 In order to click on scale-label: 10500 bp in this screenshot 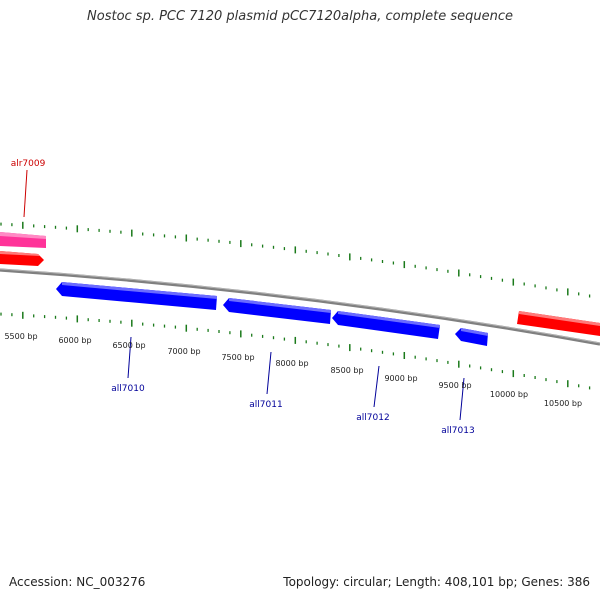, I will do `click(563, 403)`.